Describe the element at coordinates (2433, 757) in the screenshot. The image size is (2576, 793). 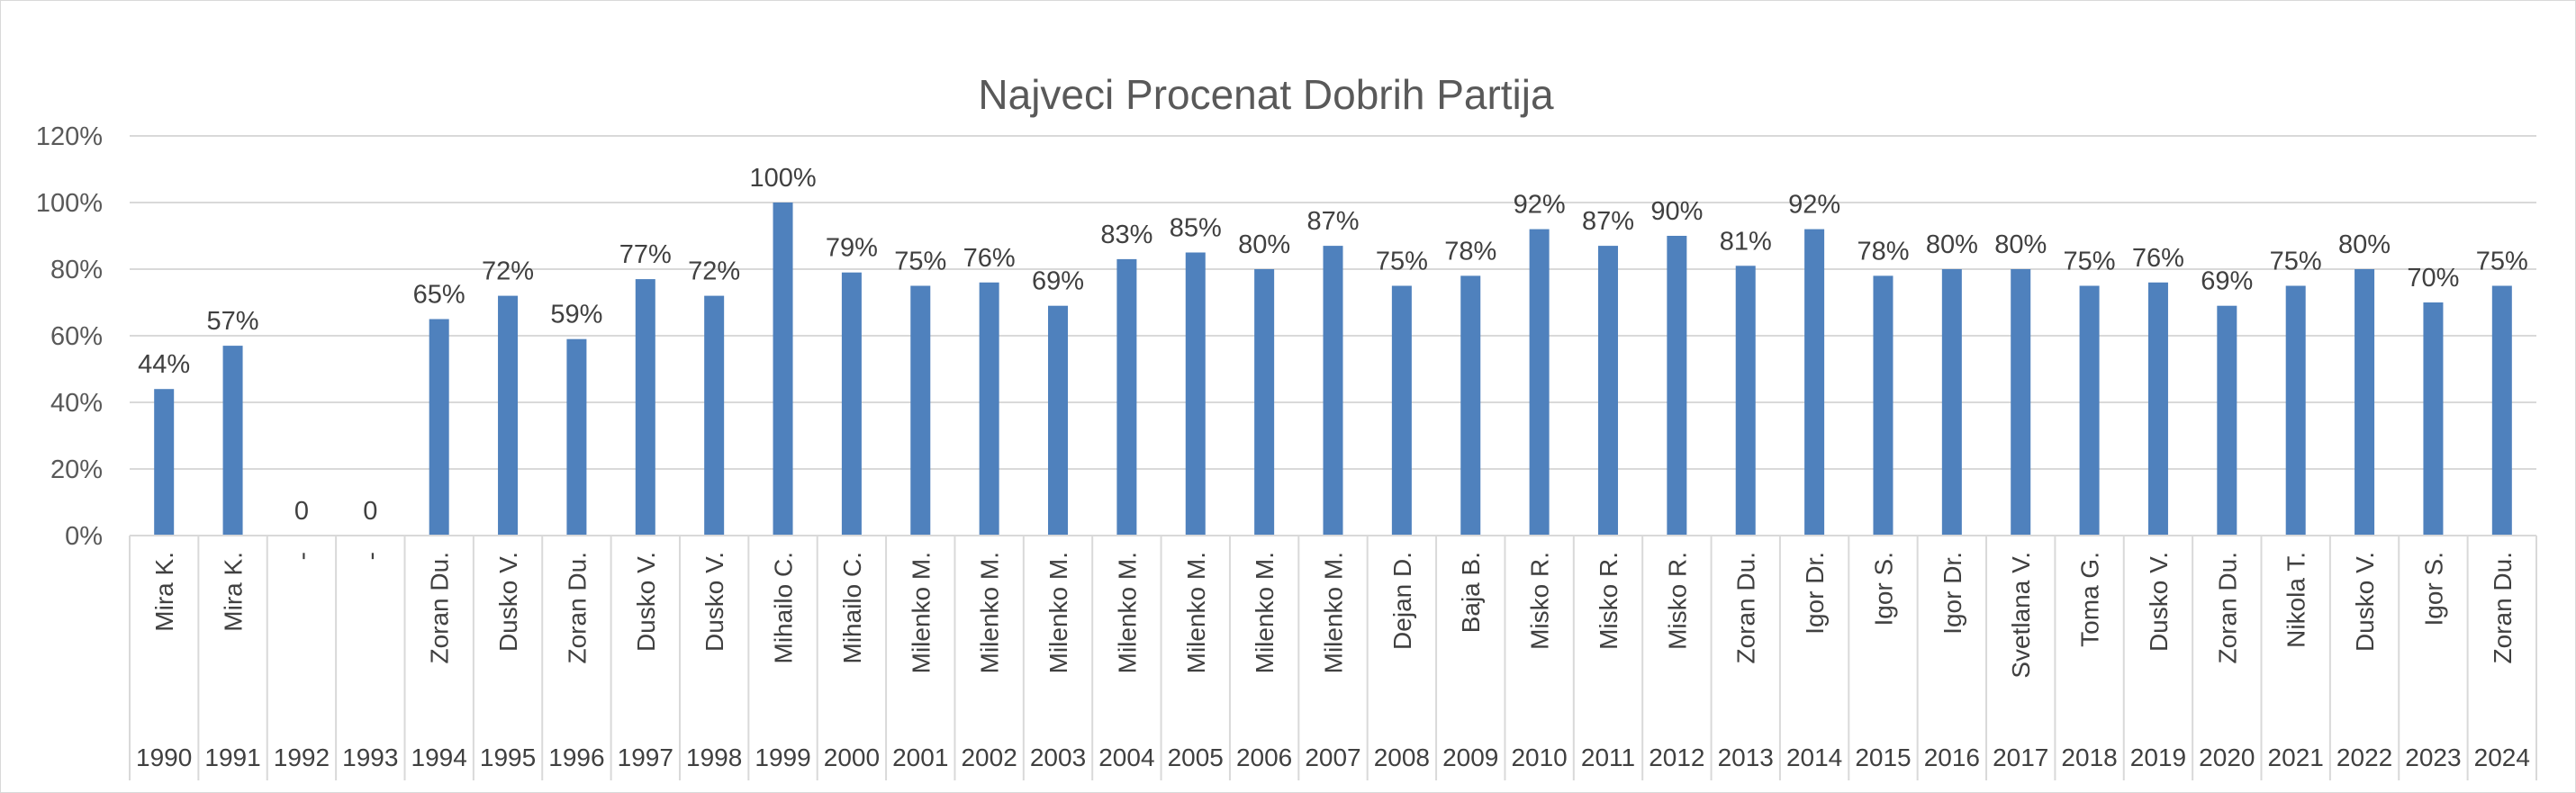
I see `year-label: 2023` at that location.